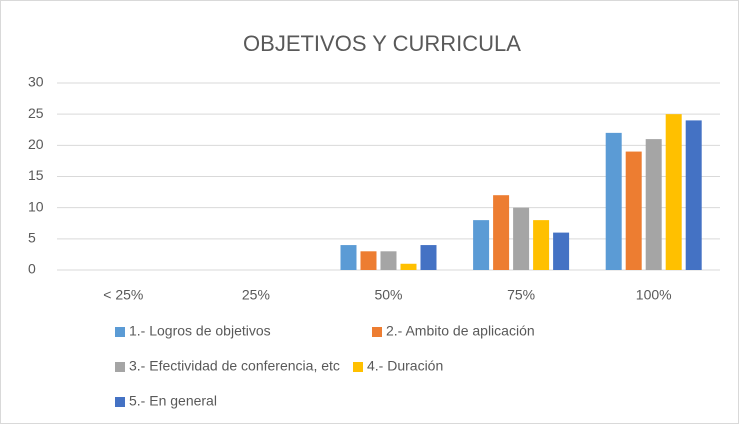 The height and width of the screenshot is (424, 739). What do you see at coordinates (521, 295) in the screenshot?
I see `x-tick-label: 75%` at bounding box center [521, 295].